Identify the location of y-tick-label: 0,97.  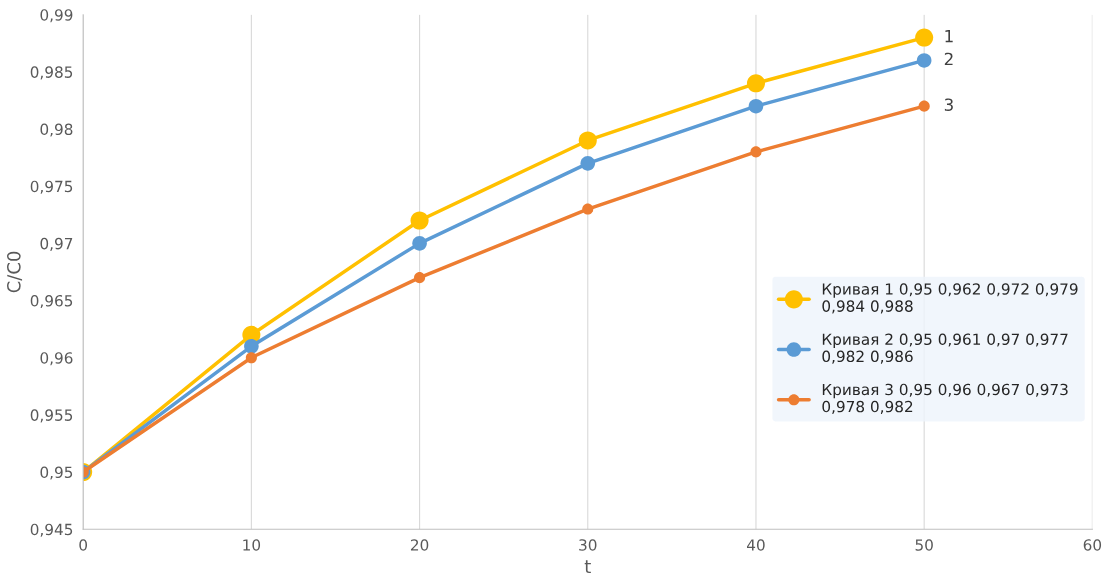
(56, 244).